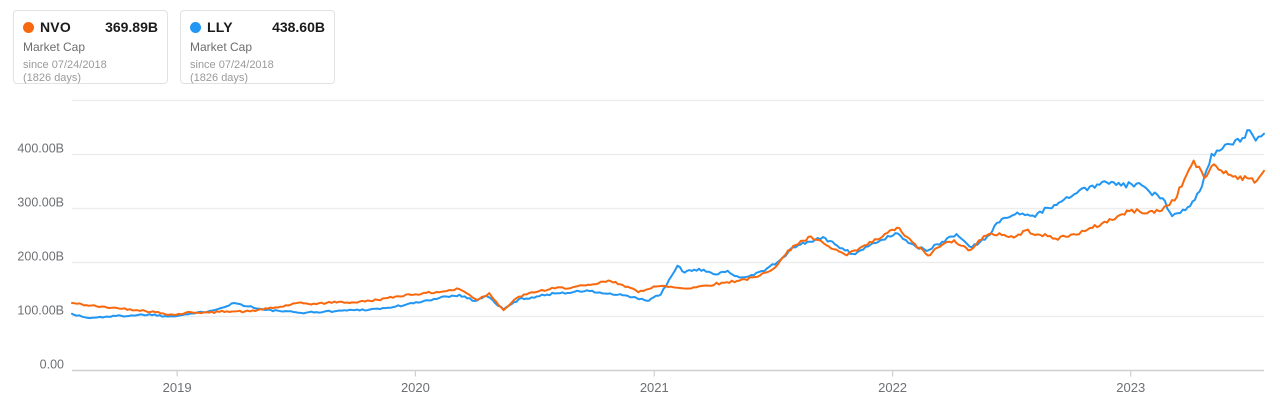 Image resolution: width=1280 pixels, height=417 pixels. What do you see at coordinates (257, 27) in the screenshot?
I see `legend-card-lly-header: LLY 438.60B` at bounding box center [257, 27].